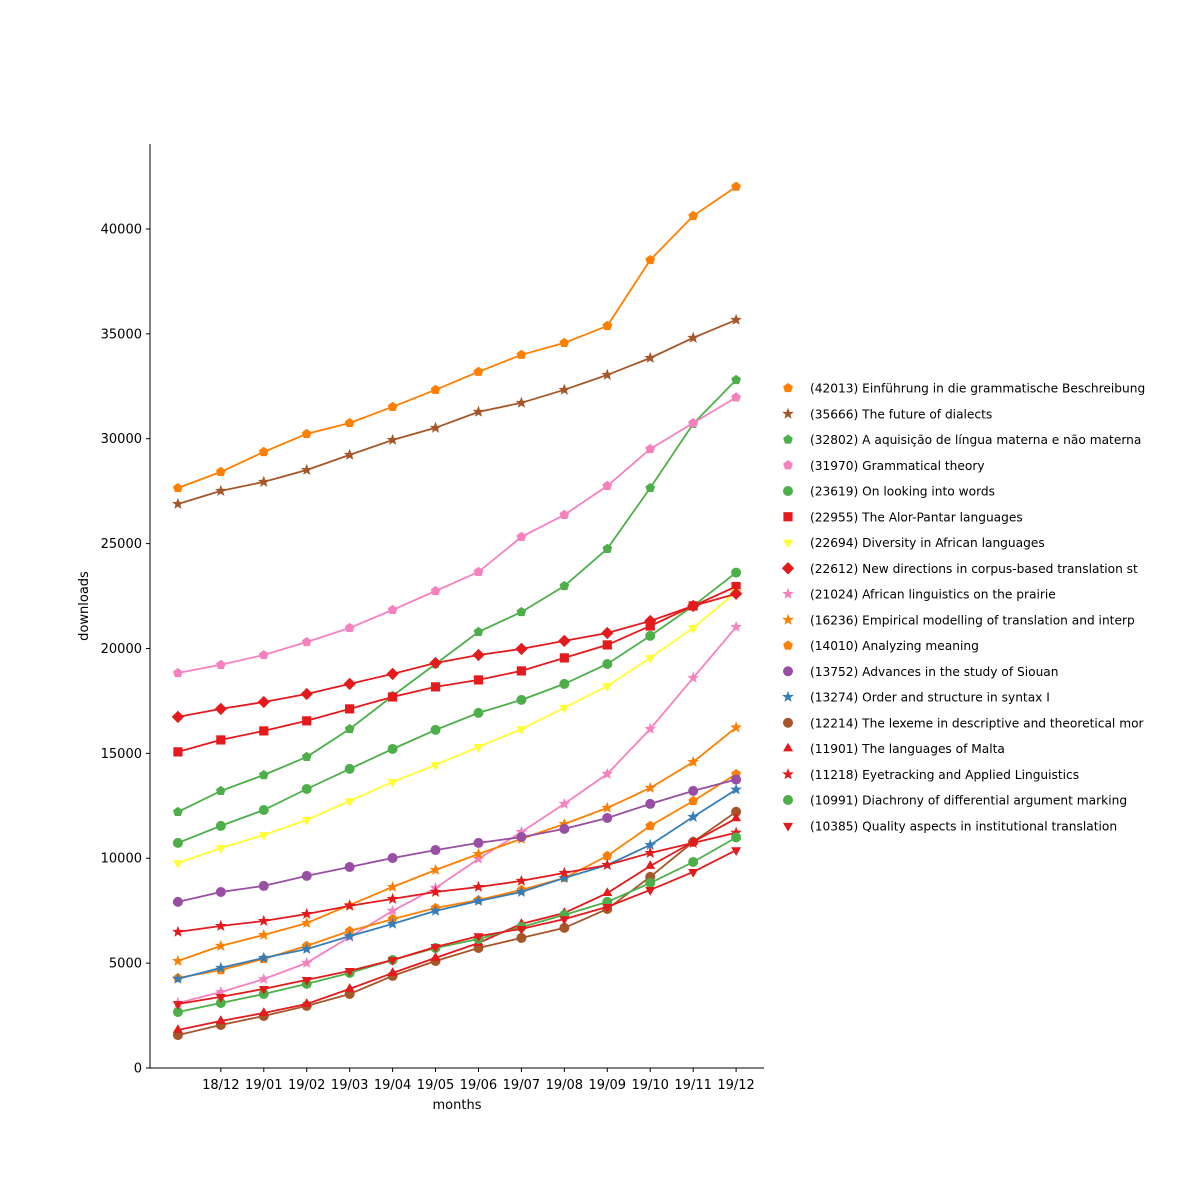 This screenshot has height=1204, width=1200. I want to click on x-tick-label: 19/07, so click(521, 1085).